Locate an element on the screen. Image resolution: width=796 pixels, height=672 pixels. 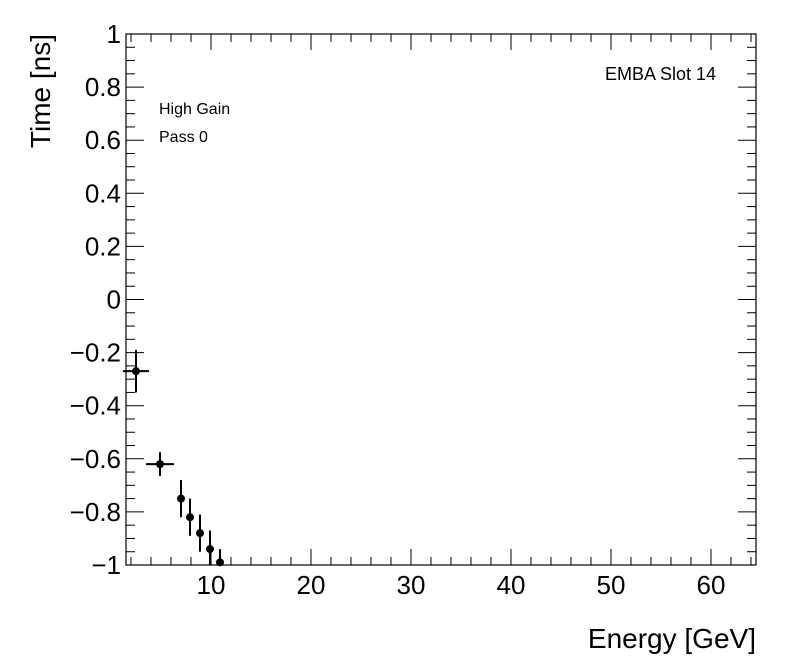
y-tick-label: −0.6 is located at coordinates (95, 459).